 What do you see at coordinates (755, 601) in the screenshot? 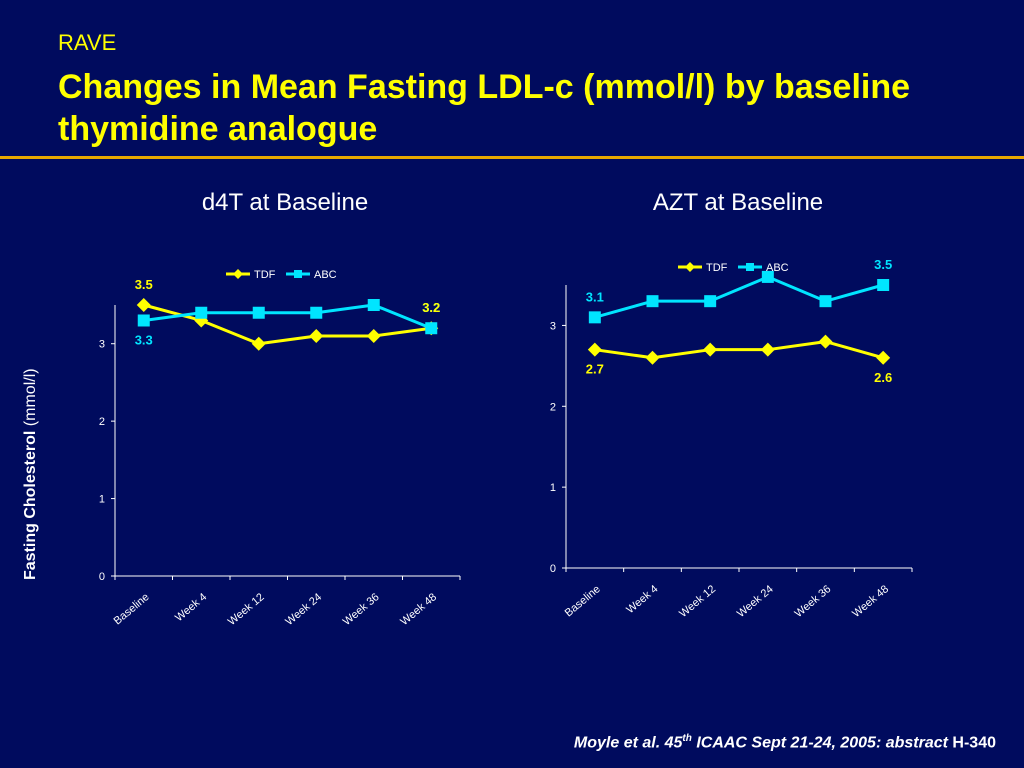
I see `x-tick-label: Week 24` at bounding box center [755, 601].